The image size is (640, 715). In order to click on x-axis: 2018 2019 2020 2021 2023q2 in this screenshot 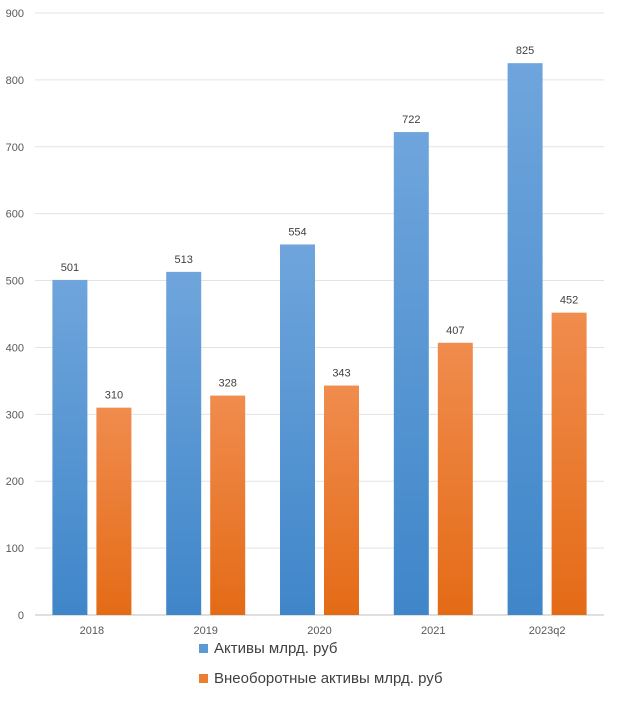, I will do `click(323, 631)`.